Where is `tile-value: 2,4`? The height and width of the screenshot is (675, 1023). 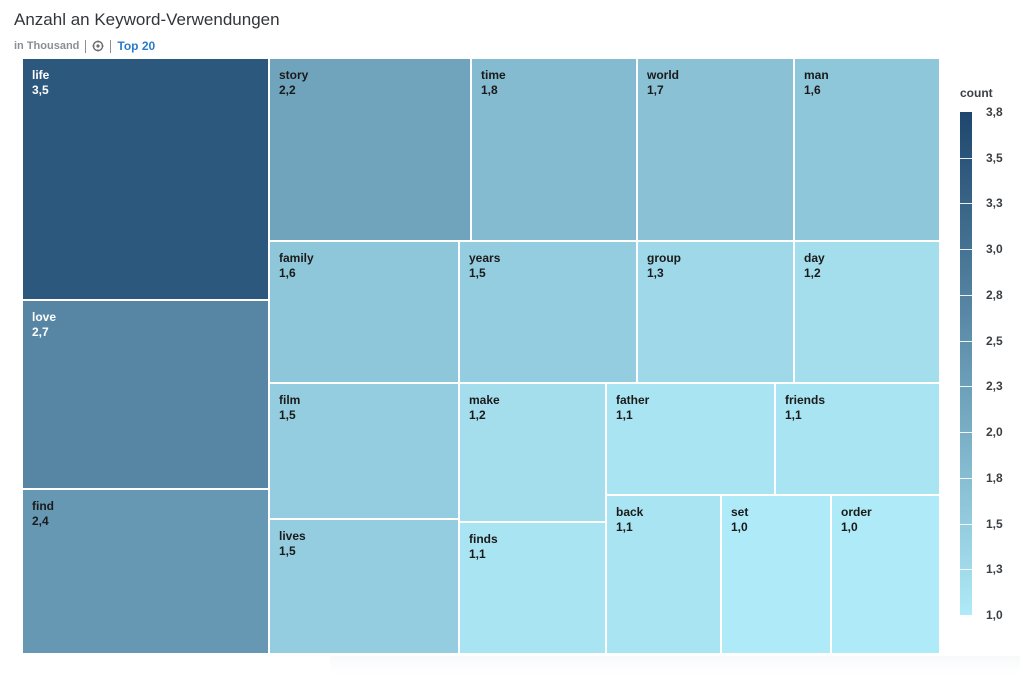
tile-value: 2,4 is located at coordinates (40, 521).